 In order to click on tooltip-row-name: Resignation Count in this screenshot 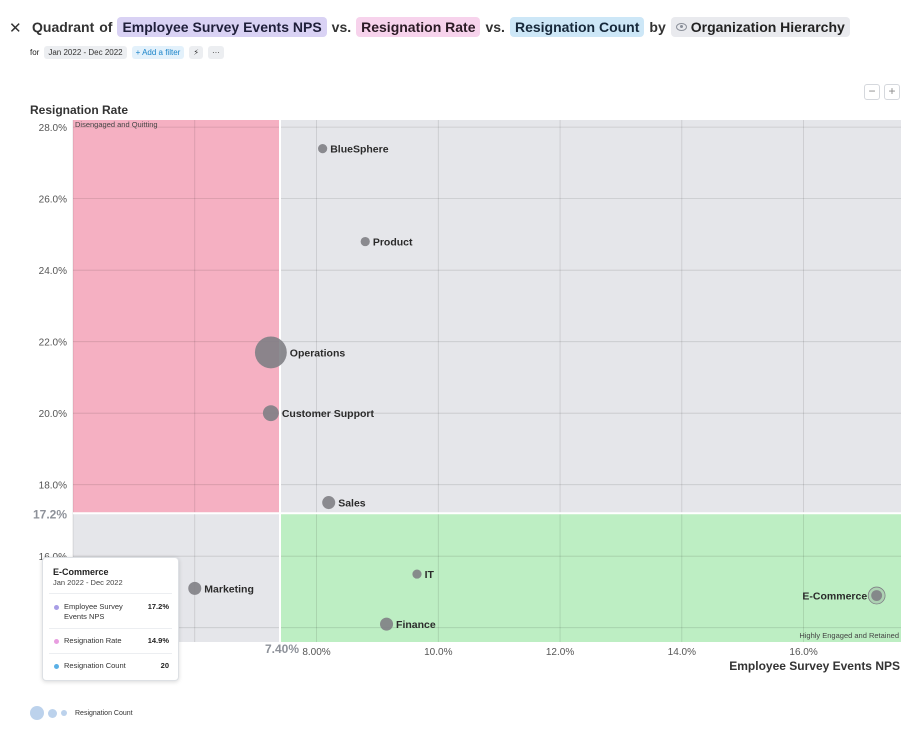, I will do `click(95, 665)`.